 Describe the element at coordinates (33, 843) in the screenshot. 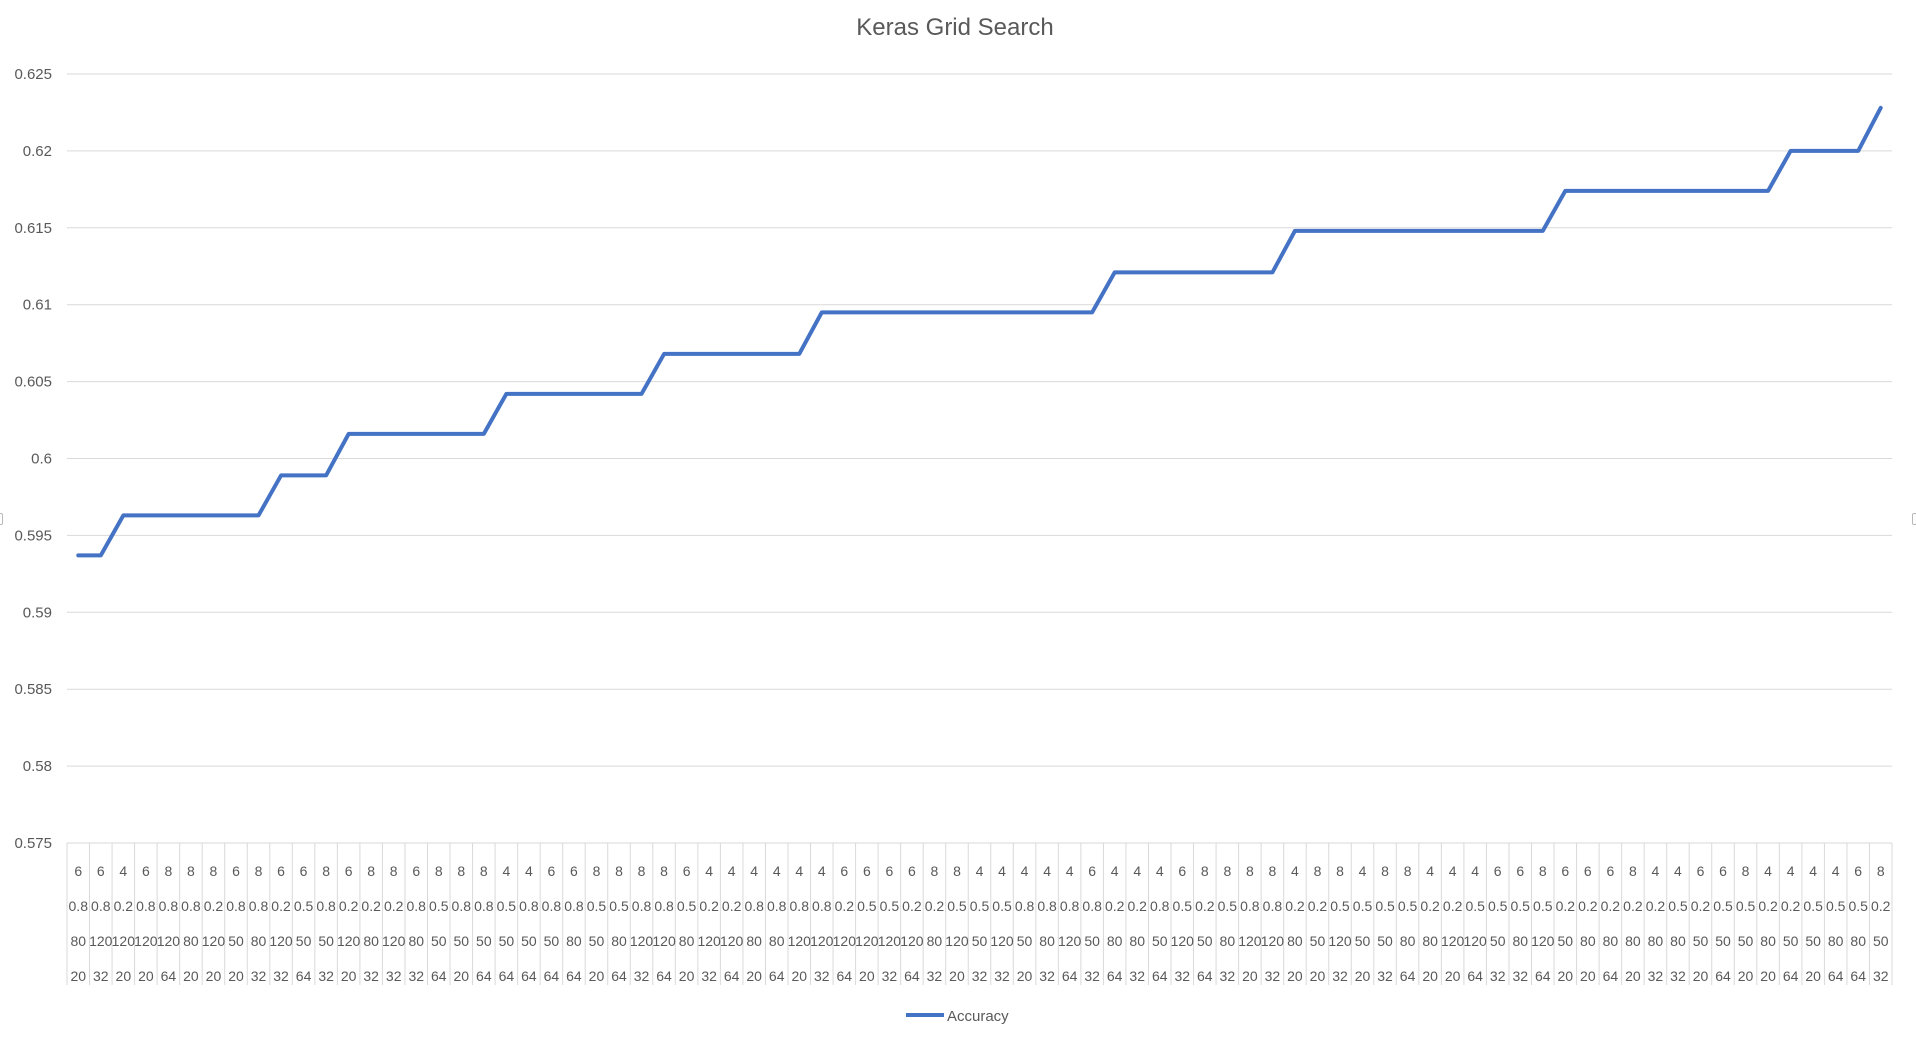

I see `y-tick-label: 0.575` at that location.